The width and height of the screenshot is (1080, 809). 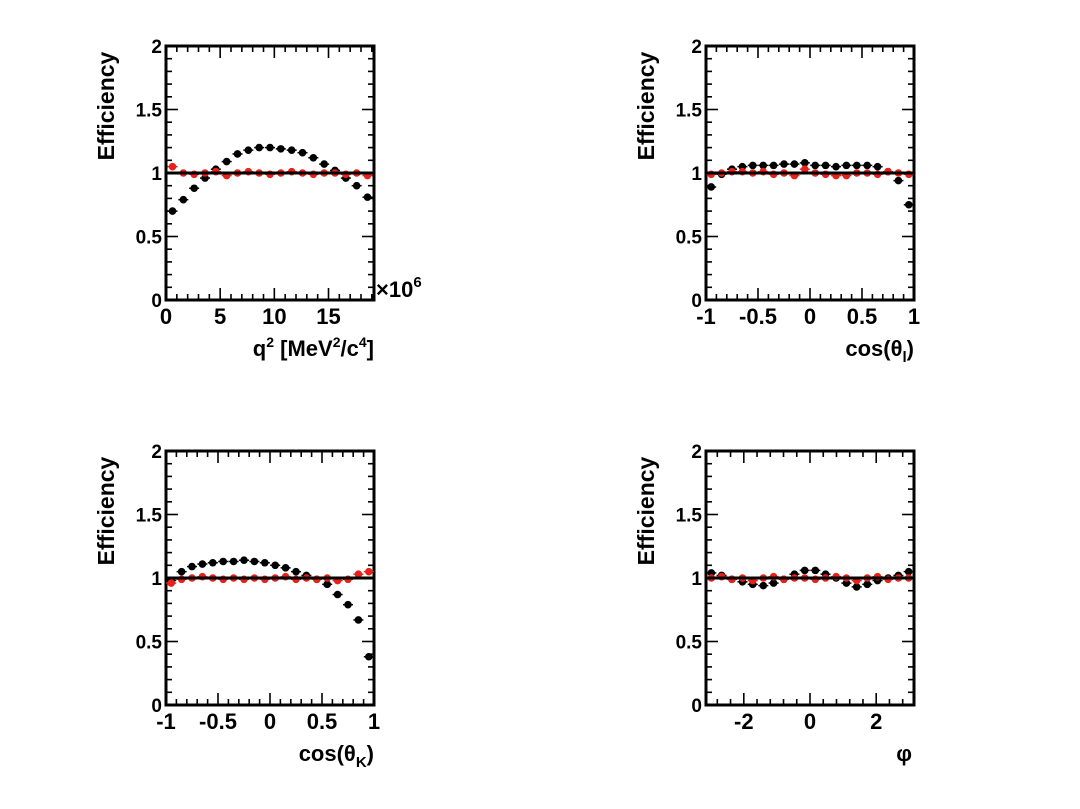 I want to click on panel-cos_theta_l-x-tick-label: 0, so click(x=810, y=316).